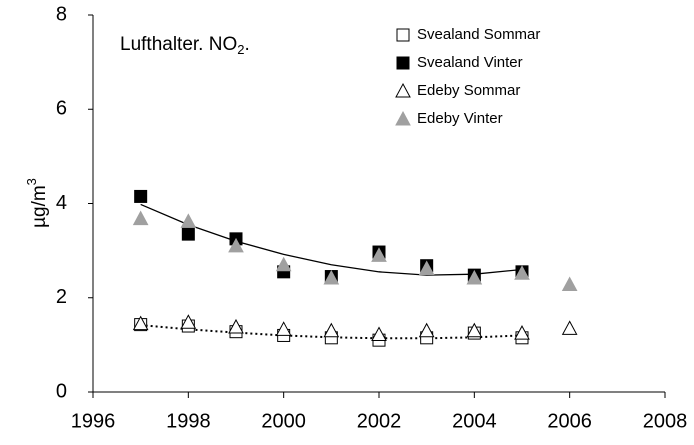 The width and height of the screenshot is (694, 445). Describe the element at coordinates (61, 203) in the screenshot. I see `y-tick-label: 4` at that location.